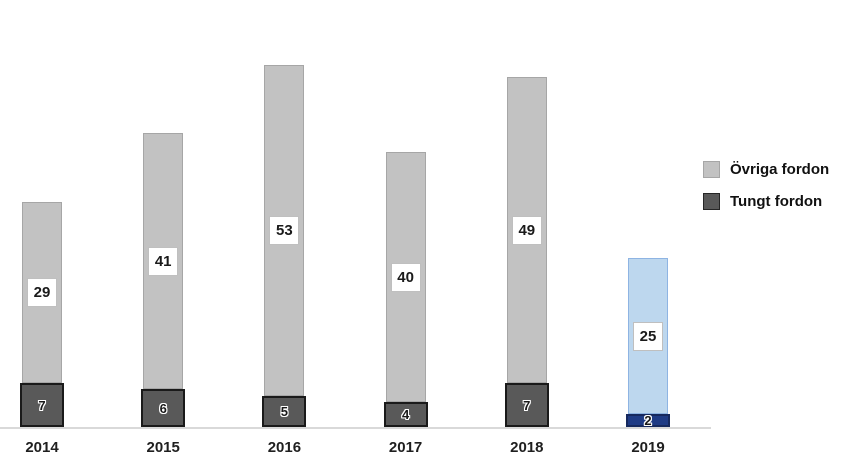 This screenshot has height=475, width=848. I want to click on legend: Övriga fordon Tungt fordon, so click(766, 193).